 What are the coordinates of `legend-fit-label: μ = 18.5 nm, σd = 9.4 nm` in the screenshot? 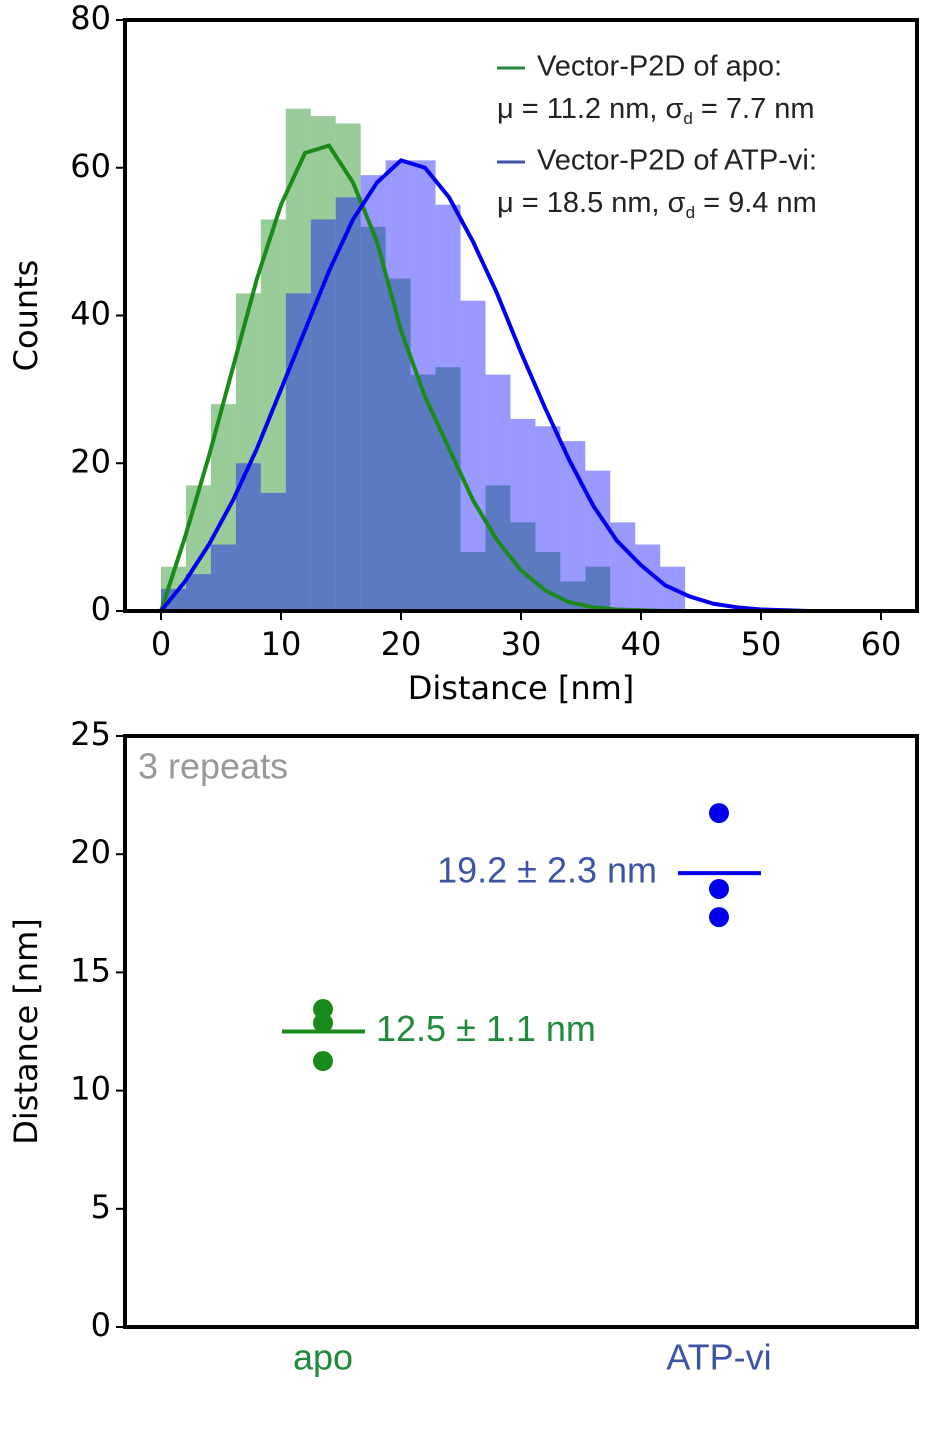 It's located at (657, 205).